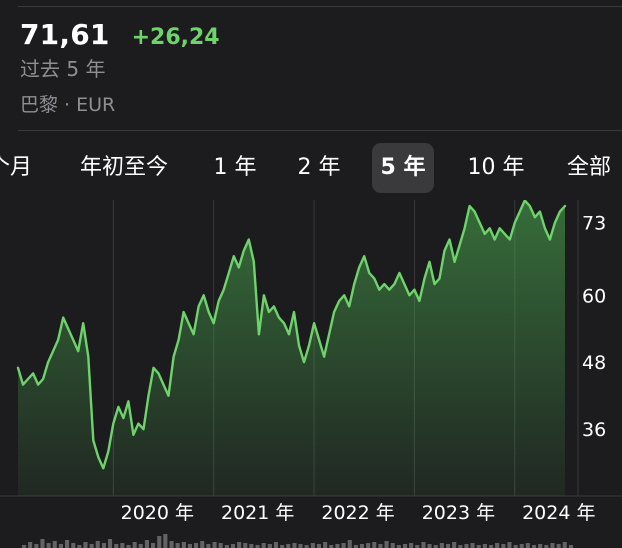 This screenshot has width=622, height=548. I want to click on tab-10y: 10 年, so click(496, 167).